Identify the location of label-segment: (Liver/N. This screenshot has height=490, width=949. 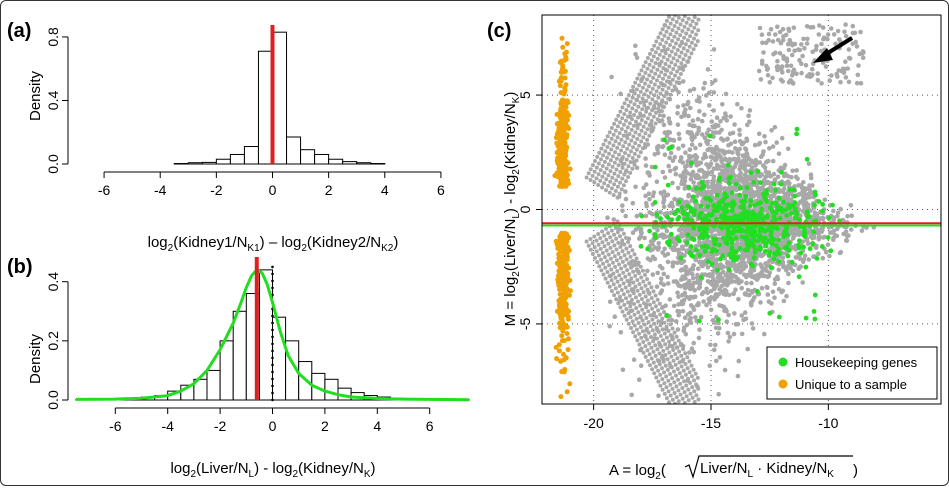
(222, 468).